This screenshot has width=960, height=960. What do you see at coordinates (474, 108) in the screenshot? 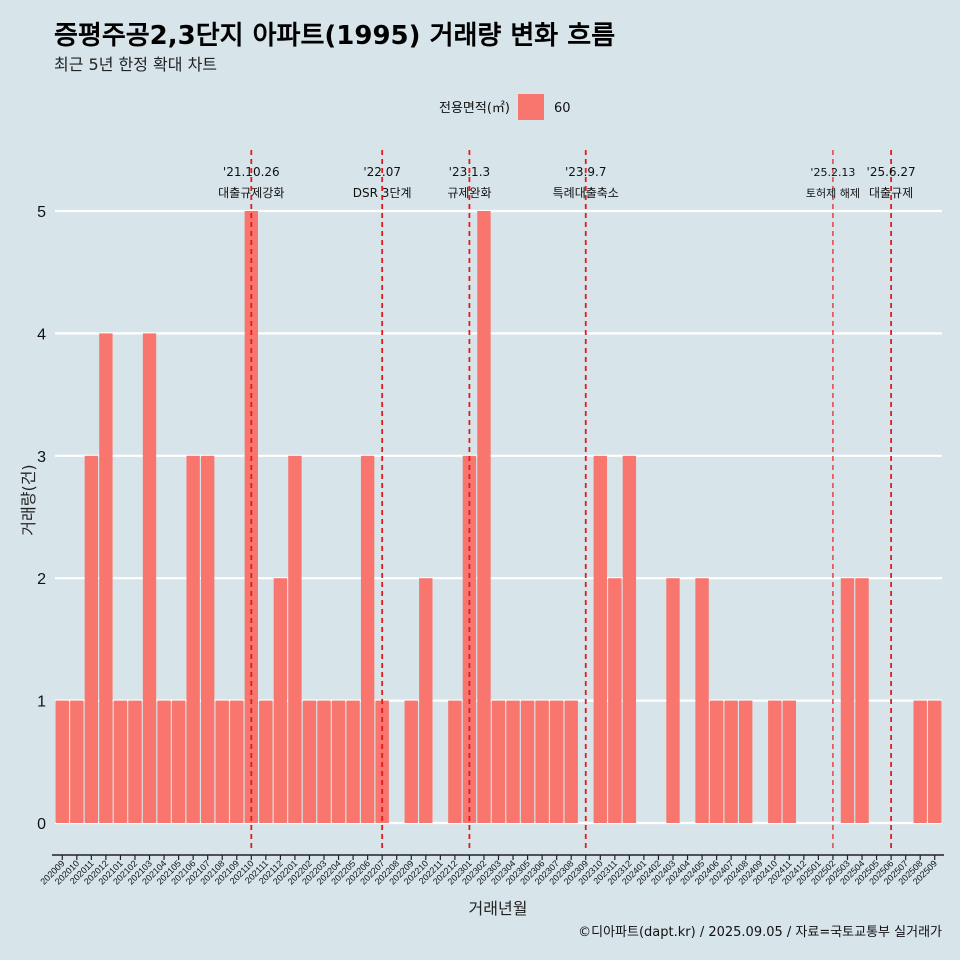
I see `legend-title: 전용면적(㎡)` at bounding box center [474, 108].